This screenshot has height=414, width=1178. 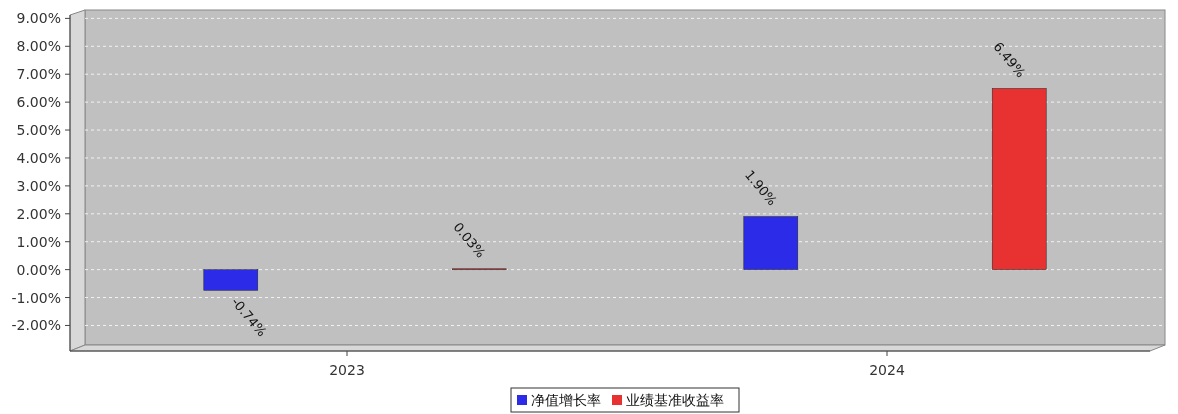 I want to click on y-tick-label: 5.00%, so click(x=38, y=130).